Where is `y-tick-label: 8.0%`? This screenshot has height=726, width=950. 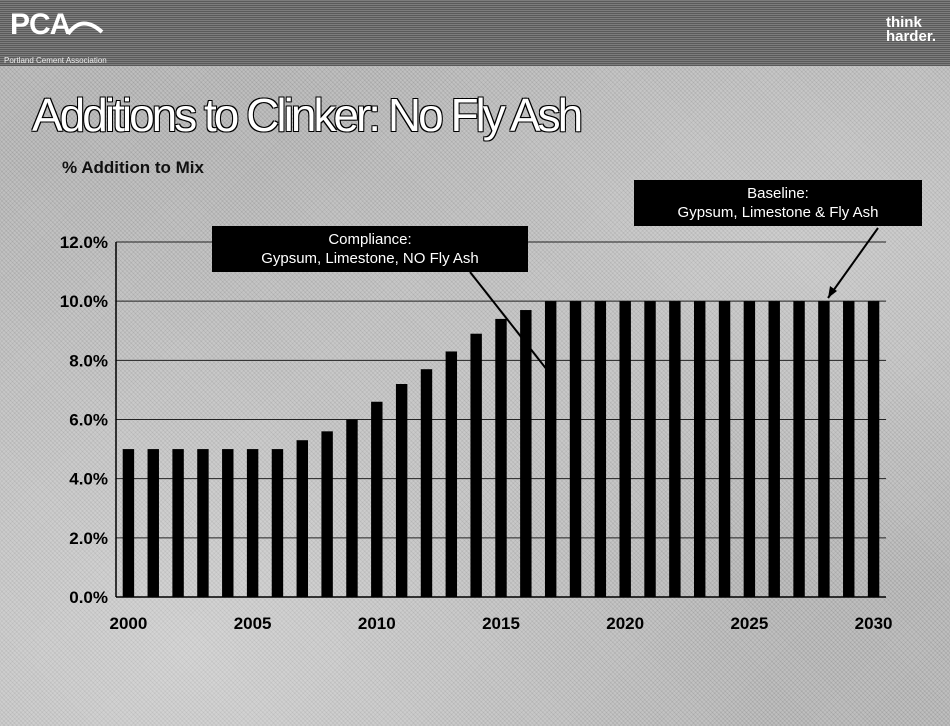
y-tick-label: 8.0% is located at coordinates (88, 360).